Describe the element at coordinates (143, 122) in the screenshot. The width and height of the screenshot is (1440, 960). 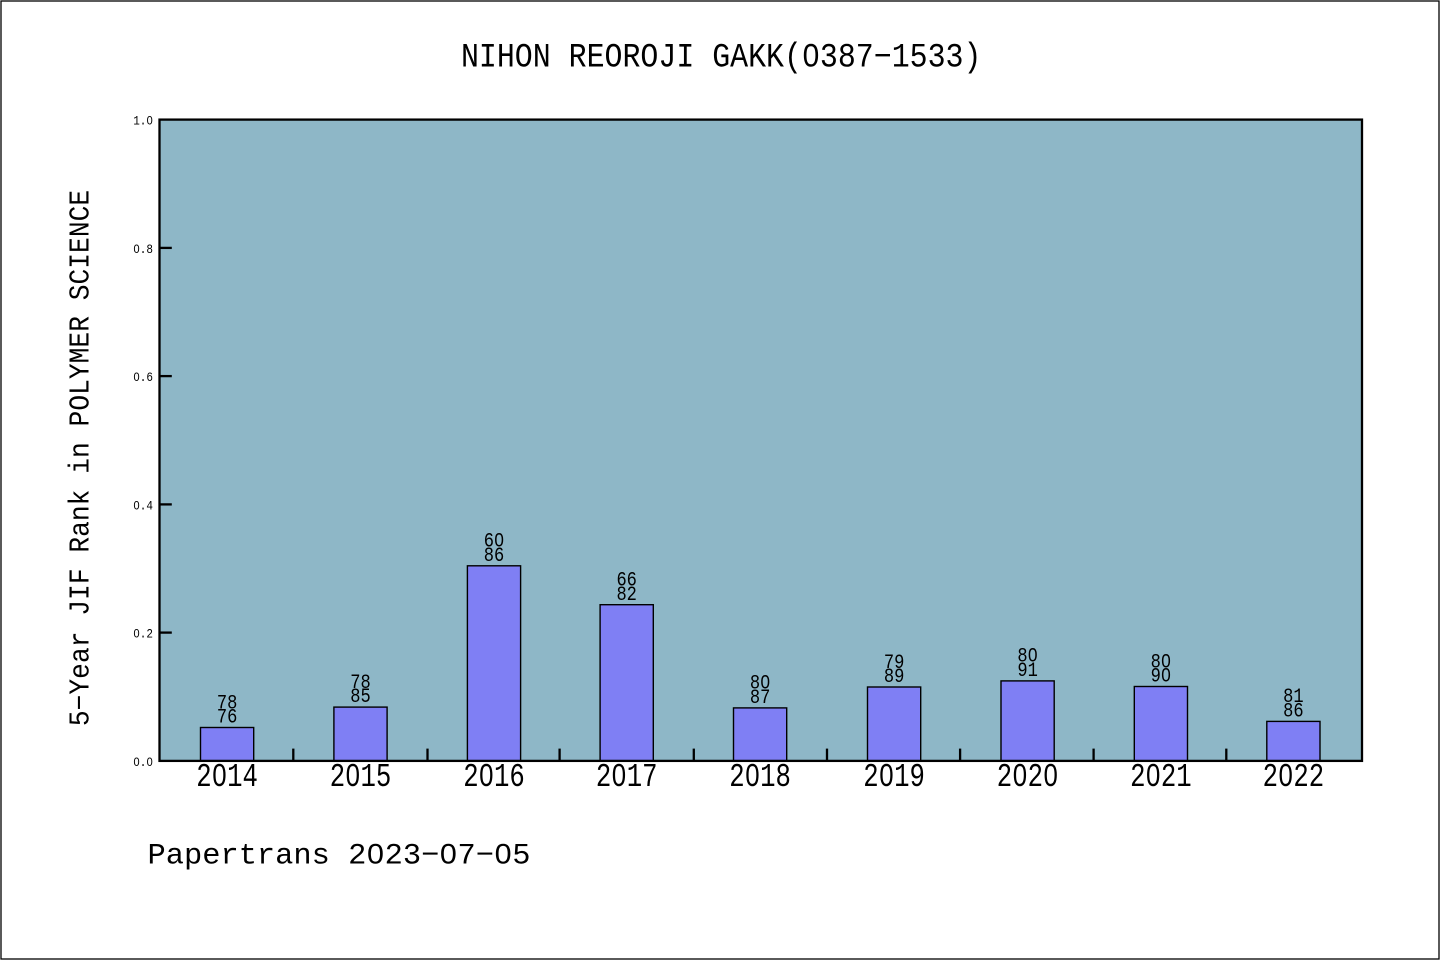
I see `svg-text: 1.0` at that location.